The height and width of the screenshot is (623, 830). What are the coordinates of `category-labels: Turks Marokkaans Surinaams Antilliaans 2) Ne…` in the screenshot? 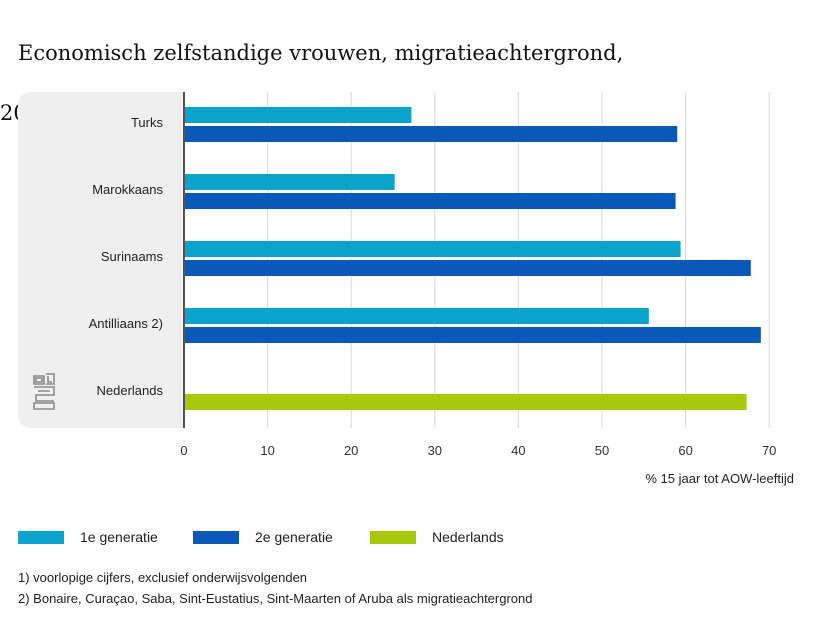 It's located at (126, 256).